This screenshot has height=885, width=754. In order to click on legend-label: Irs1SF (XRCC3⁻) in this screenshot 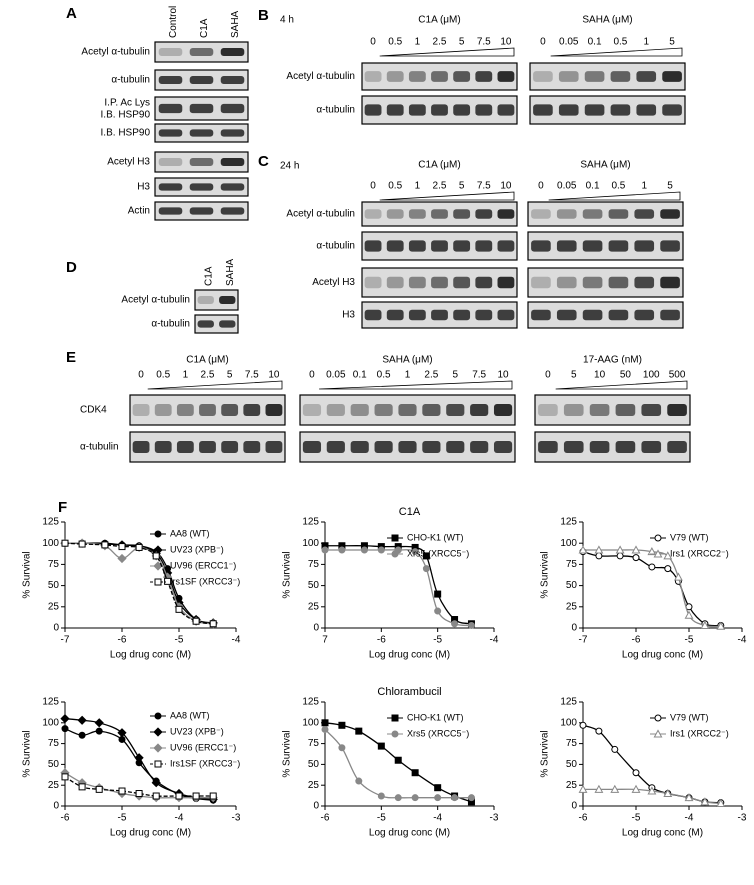, I will do `click(205, 581)`.